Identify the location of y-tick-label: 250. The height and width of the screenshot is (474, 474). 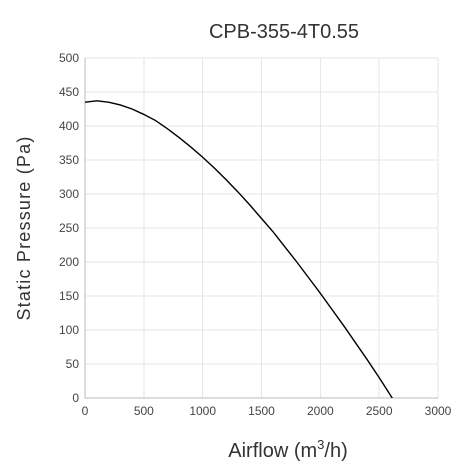
(69, 228).